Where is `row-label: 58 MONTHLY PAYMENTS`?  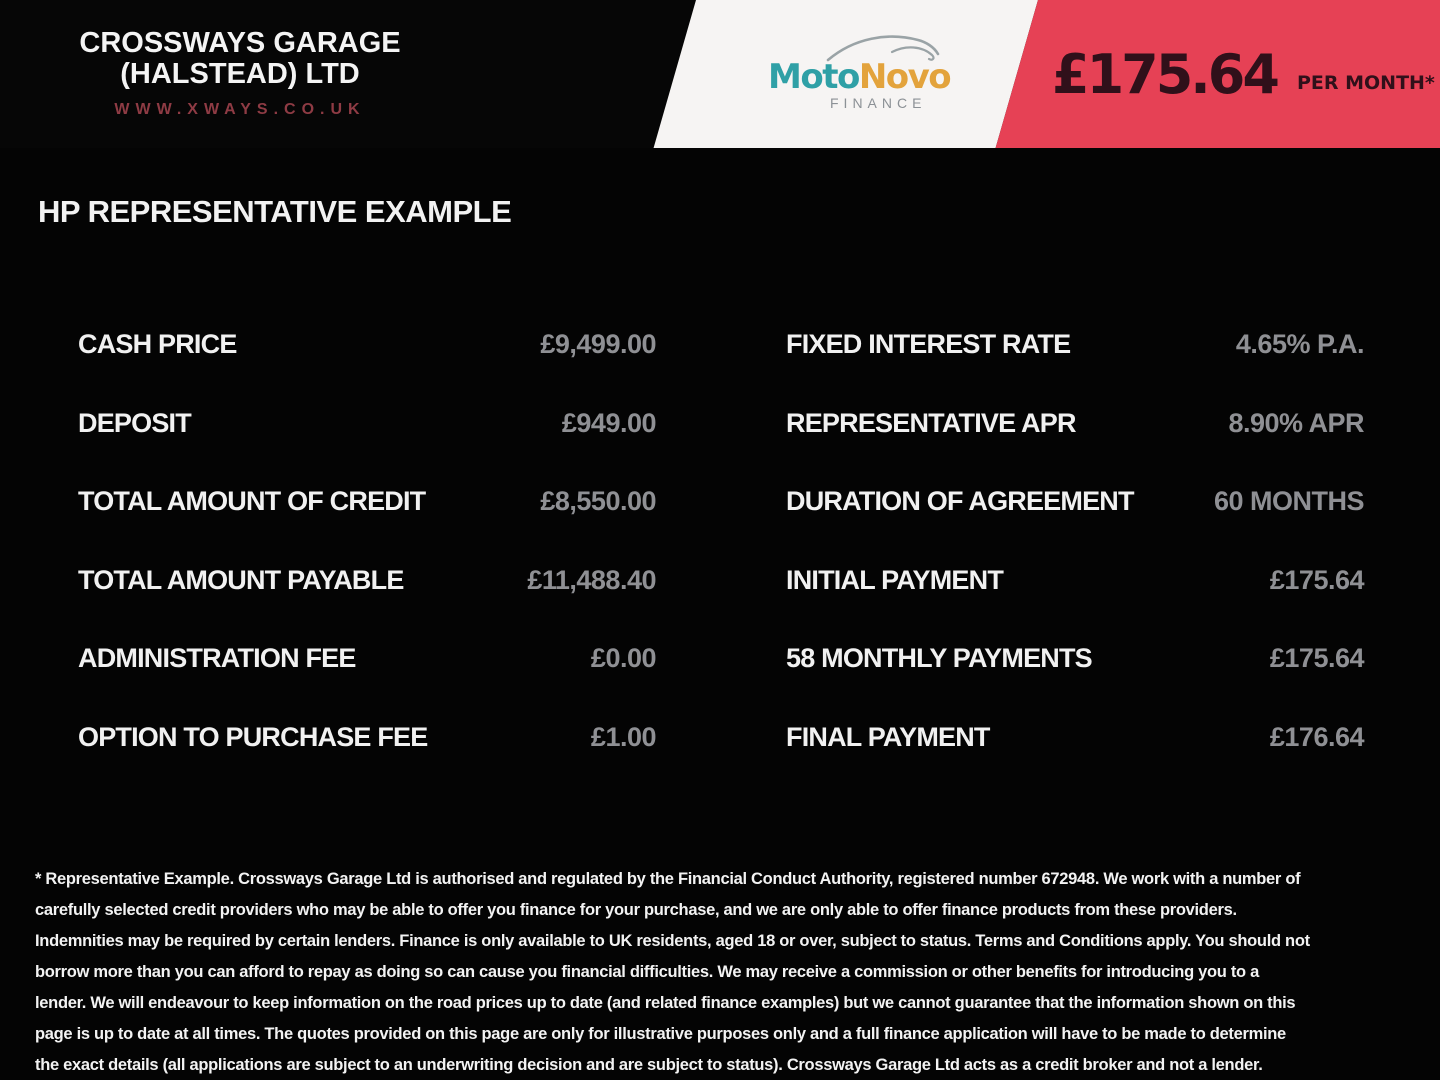 row-label: 58 MONTHLY PAYMENTS is located at coordinates (939, 658).